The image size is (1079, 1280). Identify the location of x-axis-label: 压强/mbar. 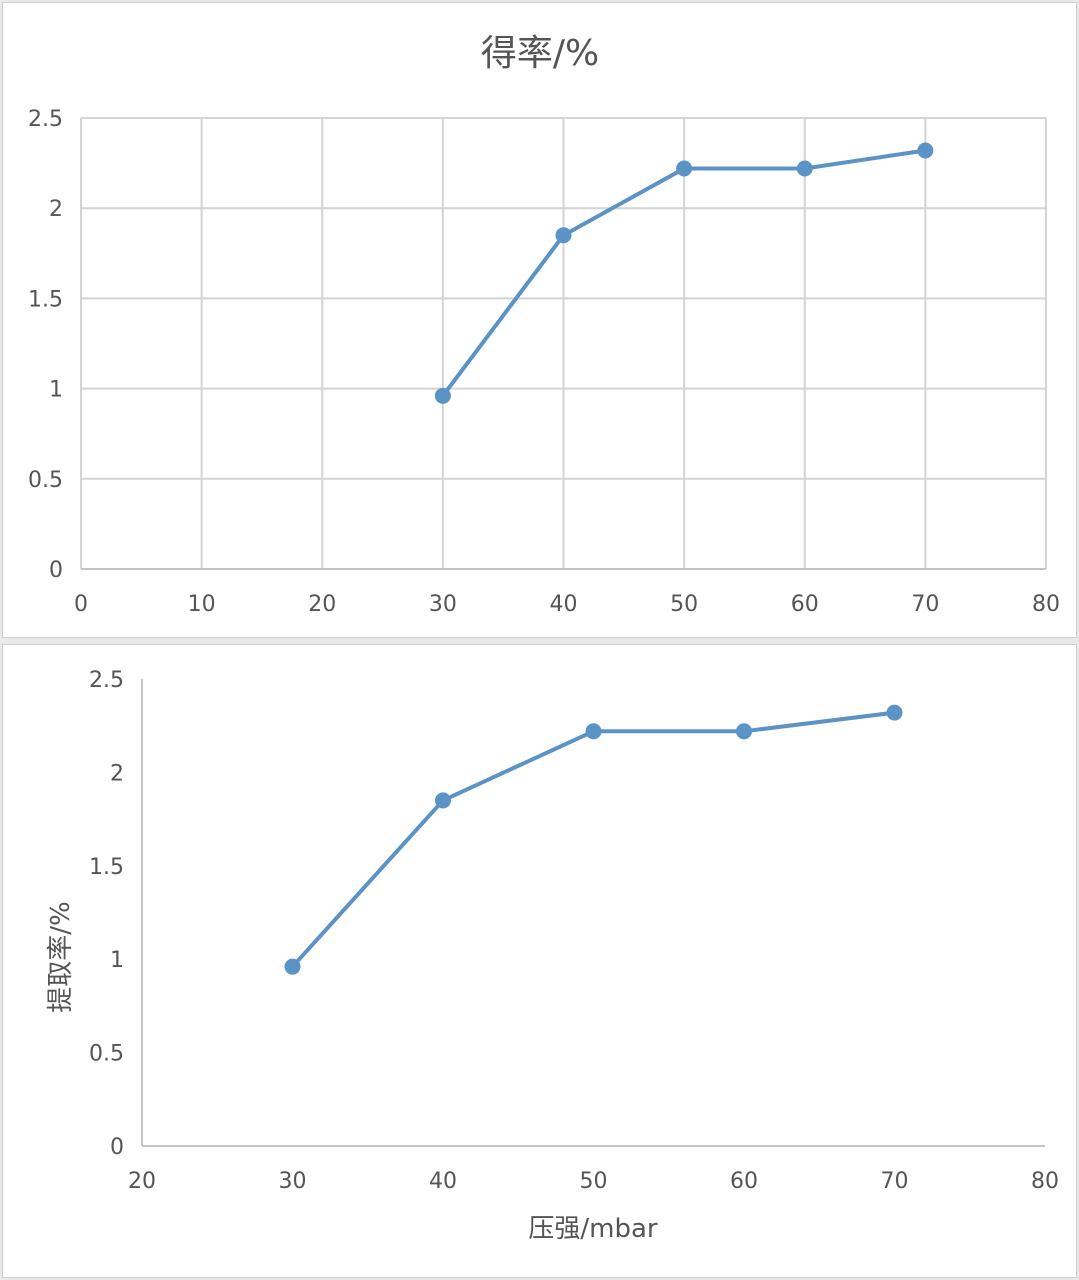
(593, 1229).